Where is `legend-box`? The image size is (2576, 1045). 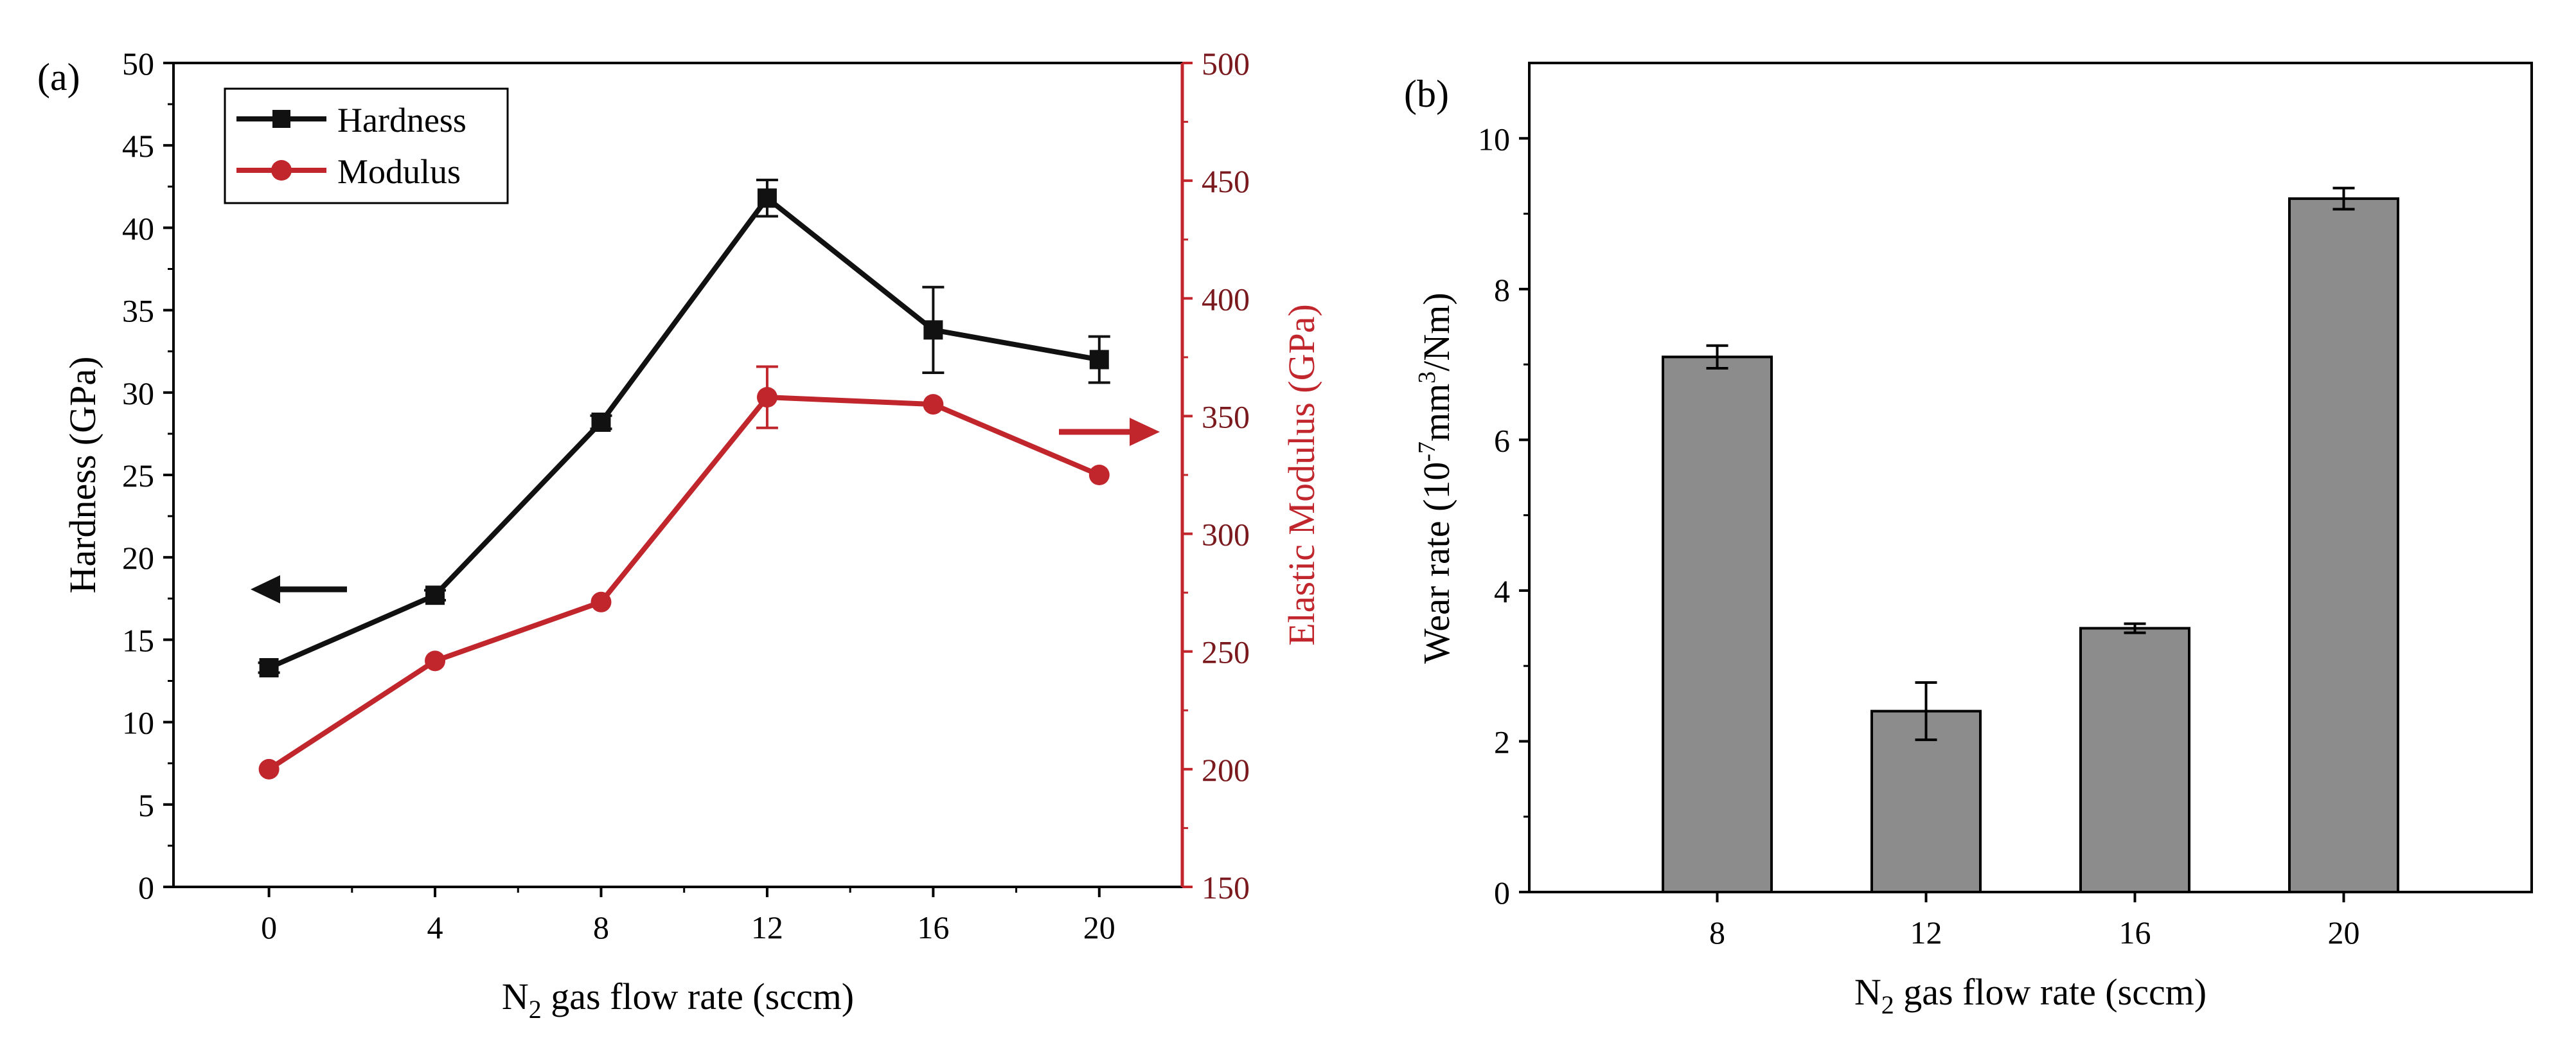 legend-box is located at coordinates (367, 145).